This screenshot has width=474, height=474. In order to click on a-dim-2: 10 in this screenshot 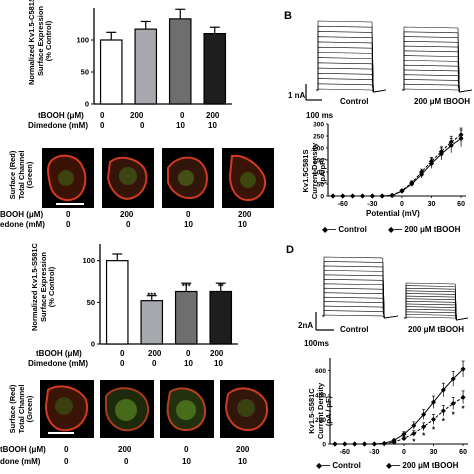, I will do `click(180, 125)`.